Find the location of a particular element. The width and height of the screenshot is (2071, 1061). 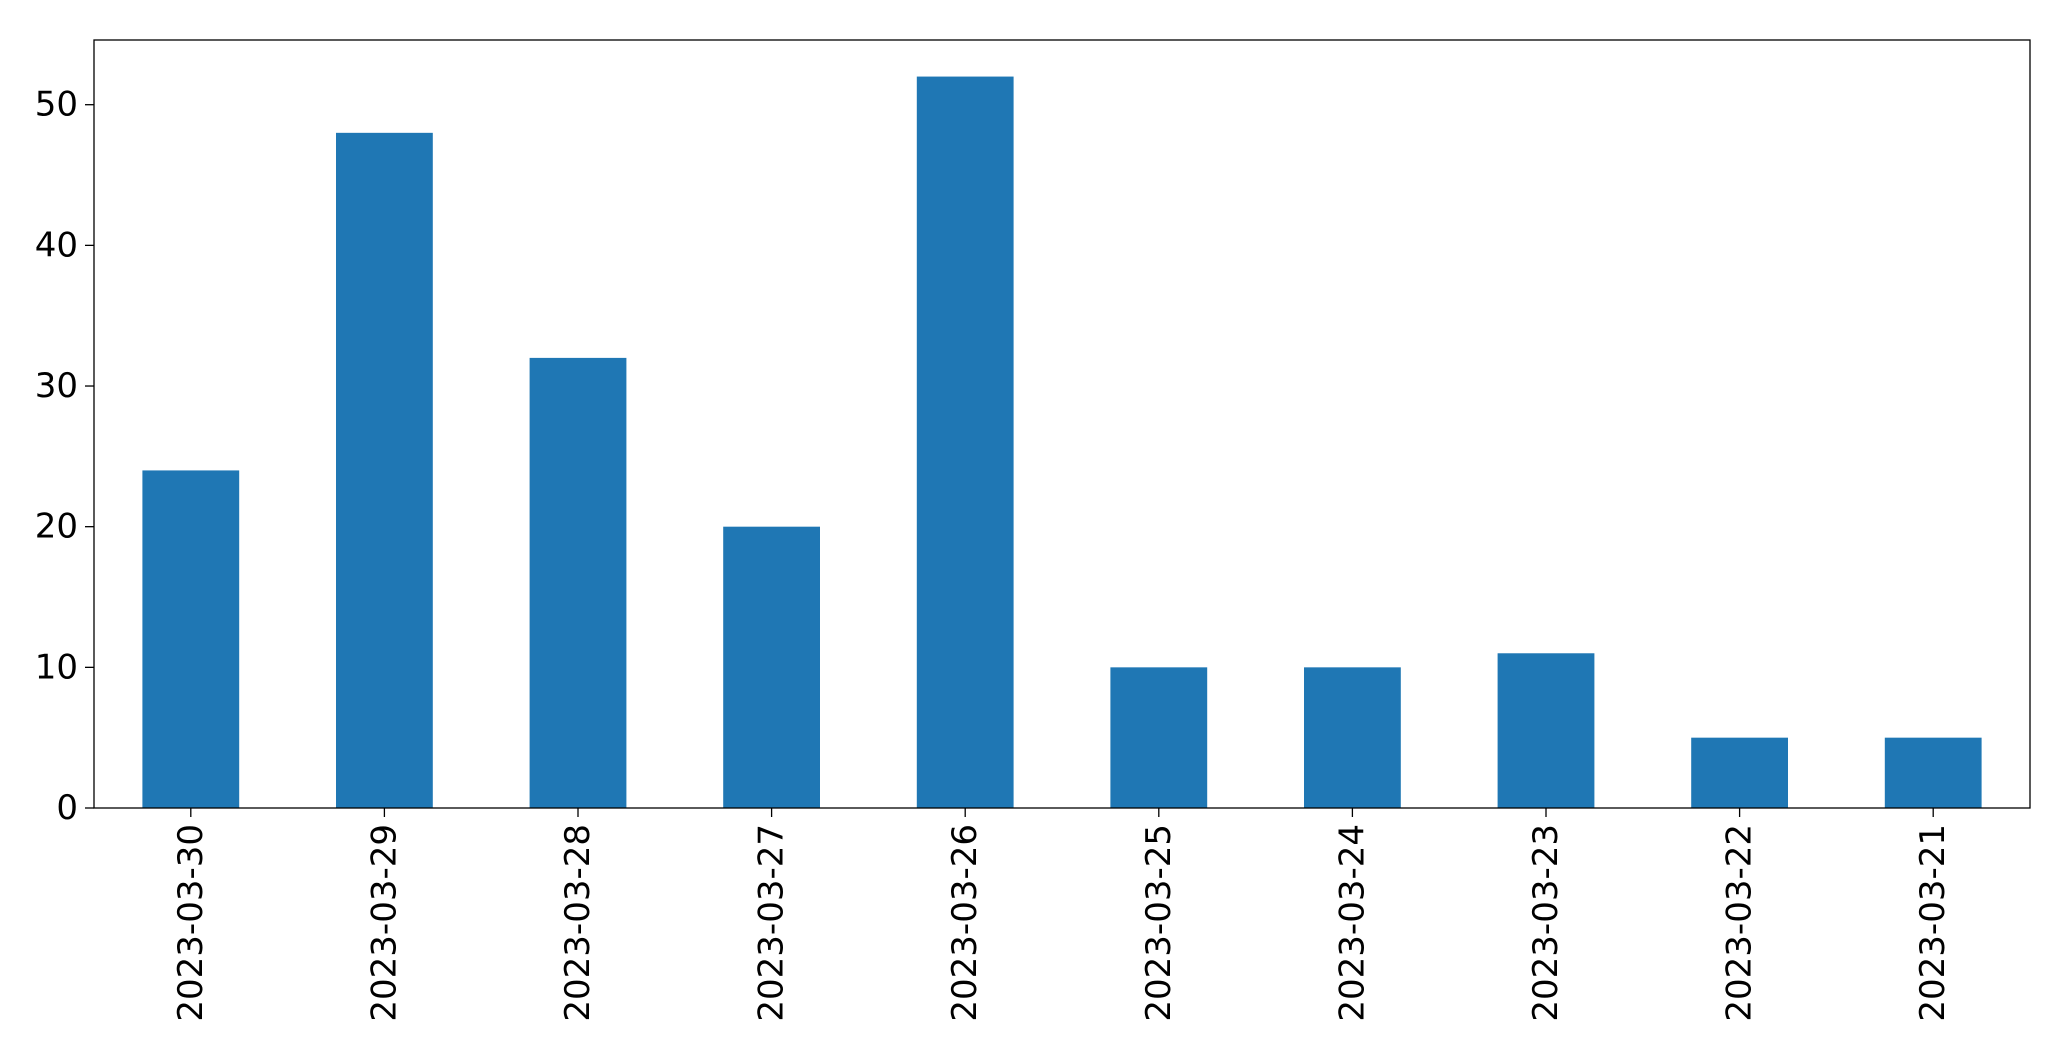

x-tick-label: 2023-03-25 is located at coordinates (1159, 923).